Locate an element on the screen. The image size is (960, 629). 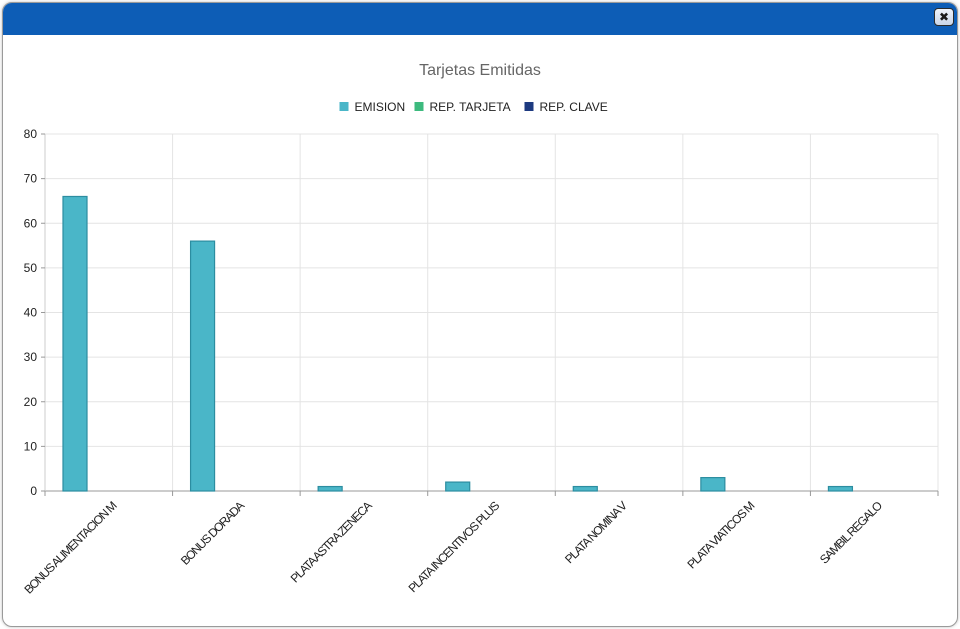
chart-legend: EMISION REP. TARJETA REP. CLAVE is located at coordinates (473, 107).